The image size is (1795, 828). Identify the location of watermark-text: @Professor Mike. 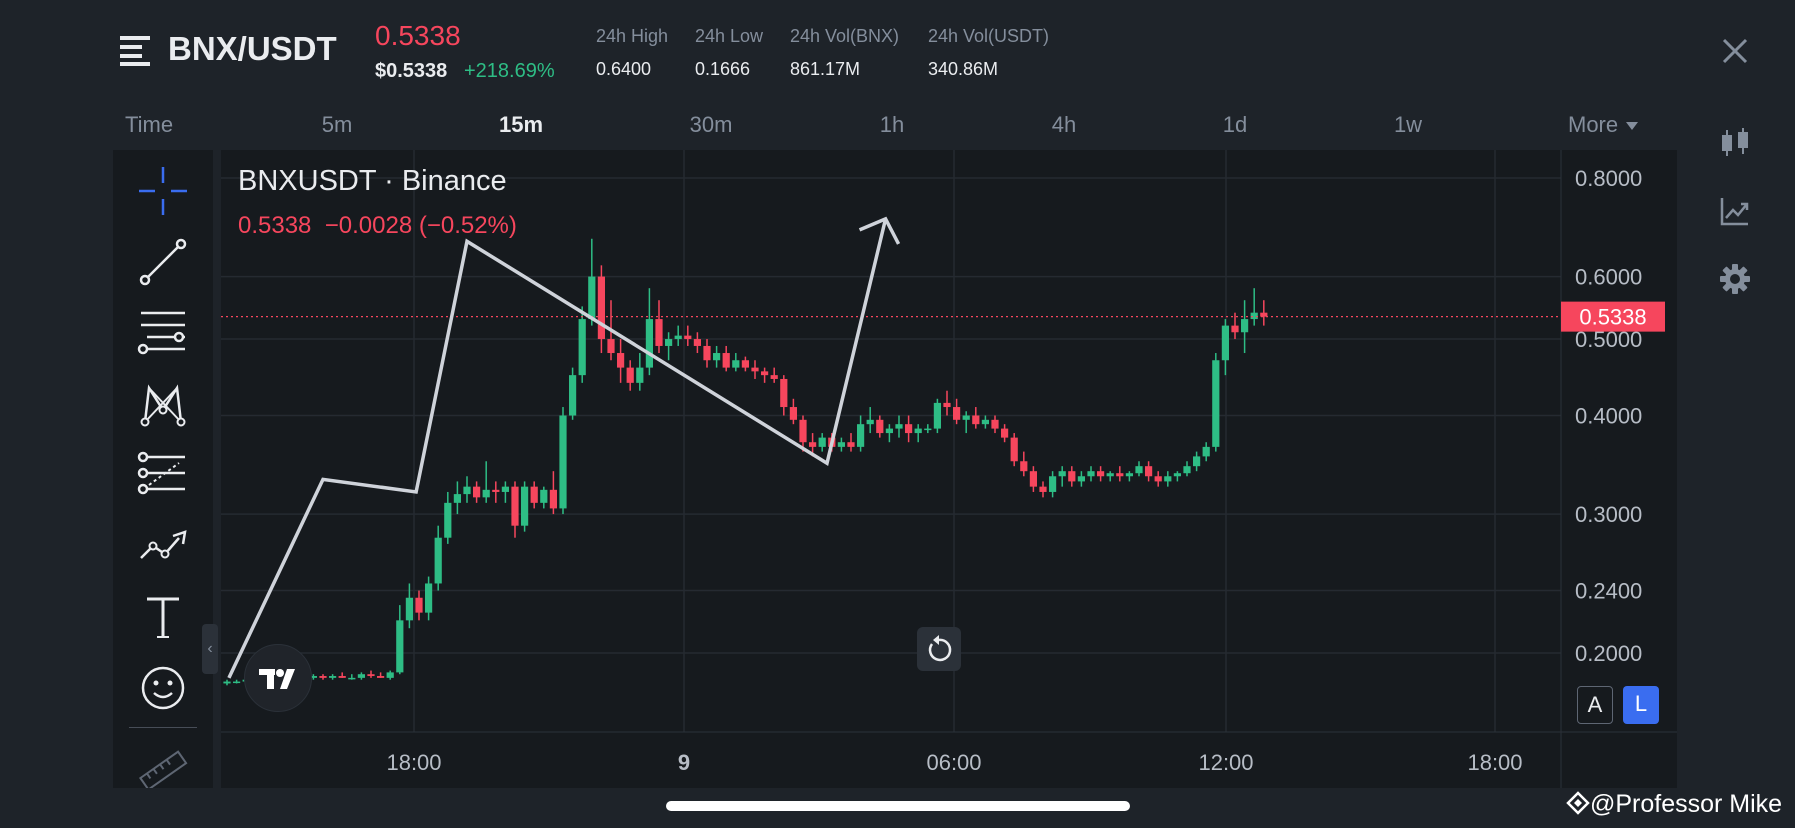
(1686, 804).